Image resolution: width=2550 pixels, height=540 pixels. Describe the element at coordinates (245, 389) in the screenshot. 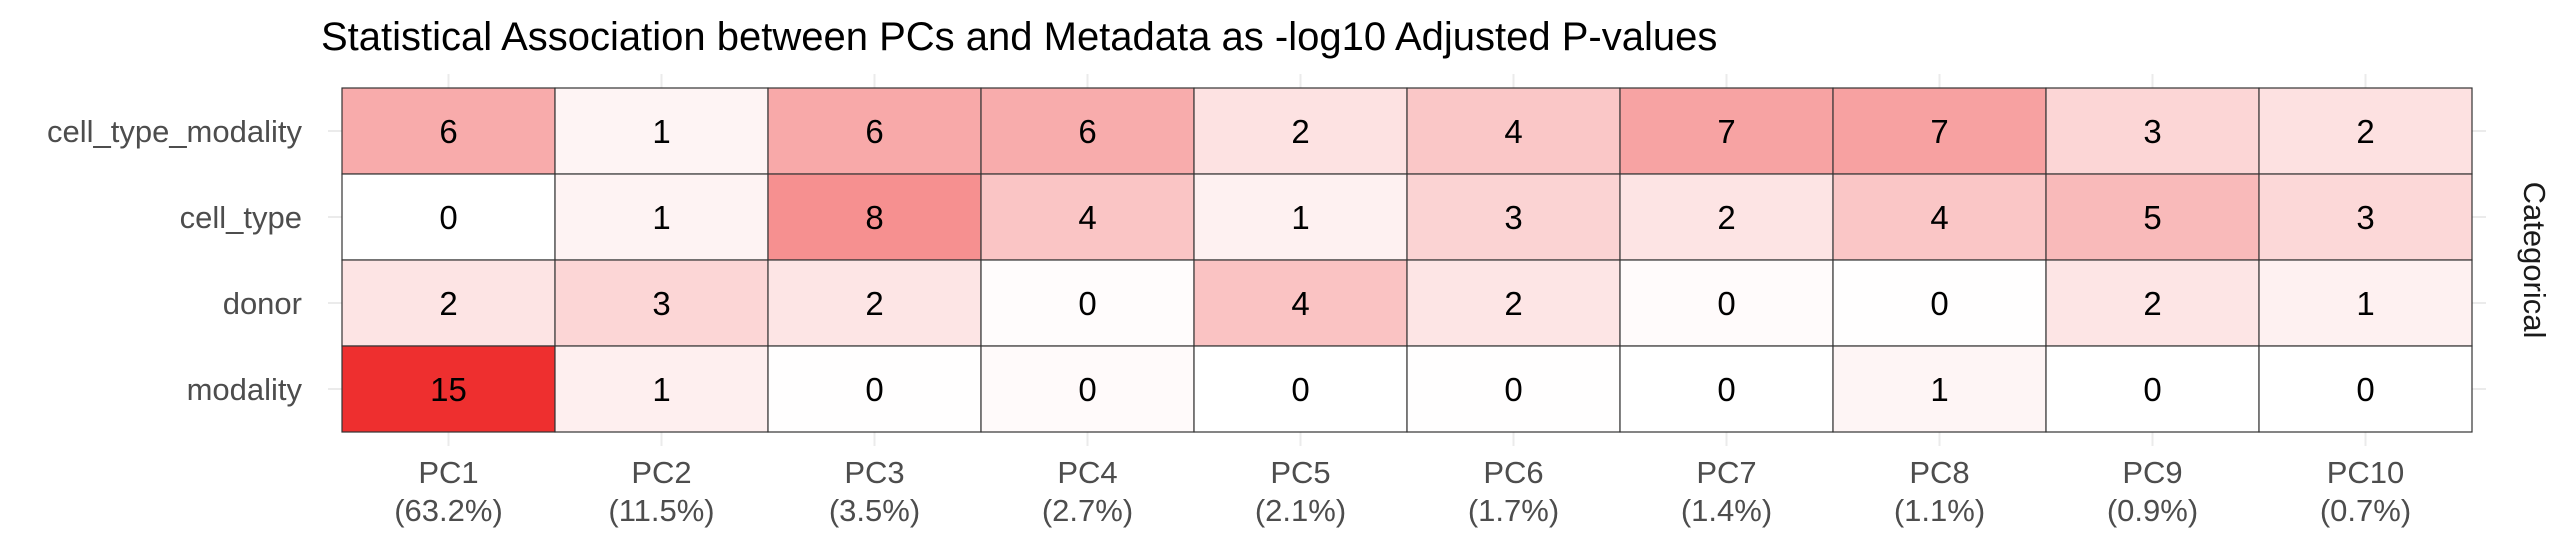

I see `row-label: modality` at that location.